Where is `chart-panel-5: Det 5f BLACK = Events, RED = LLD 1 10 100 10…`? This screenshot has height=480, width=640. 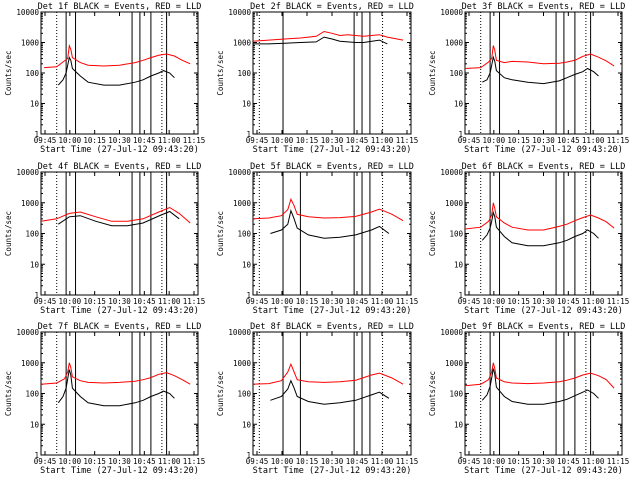 chart-panel-5: Det 5f BLACK = Events, RED = LLD 1 10 100 10… is located at coordinates (317, 239).